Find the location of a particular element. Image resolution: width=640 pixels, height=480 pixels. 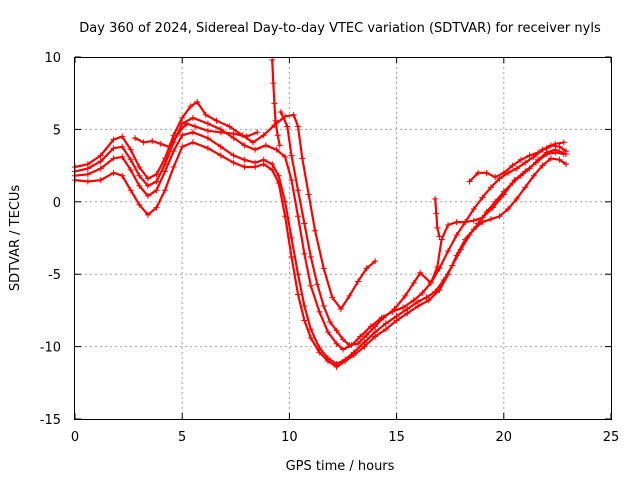

x-tick-label: 0 is located at coordinates (75, 437).